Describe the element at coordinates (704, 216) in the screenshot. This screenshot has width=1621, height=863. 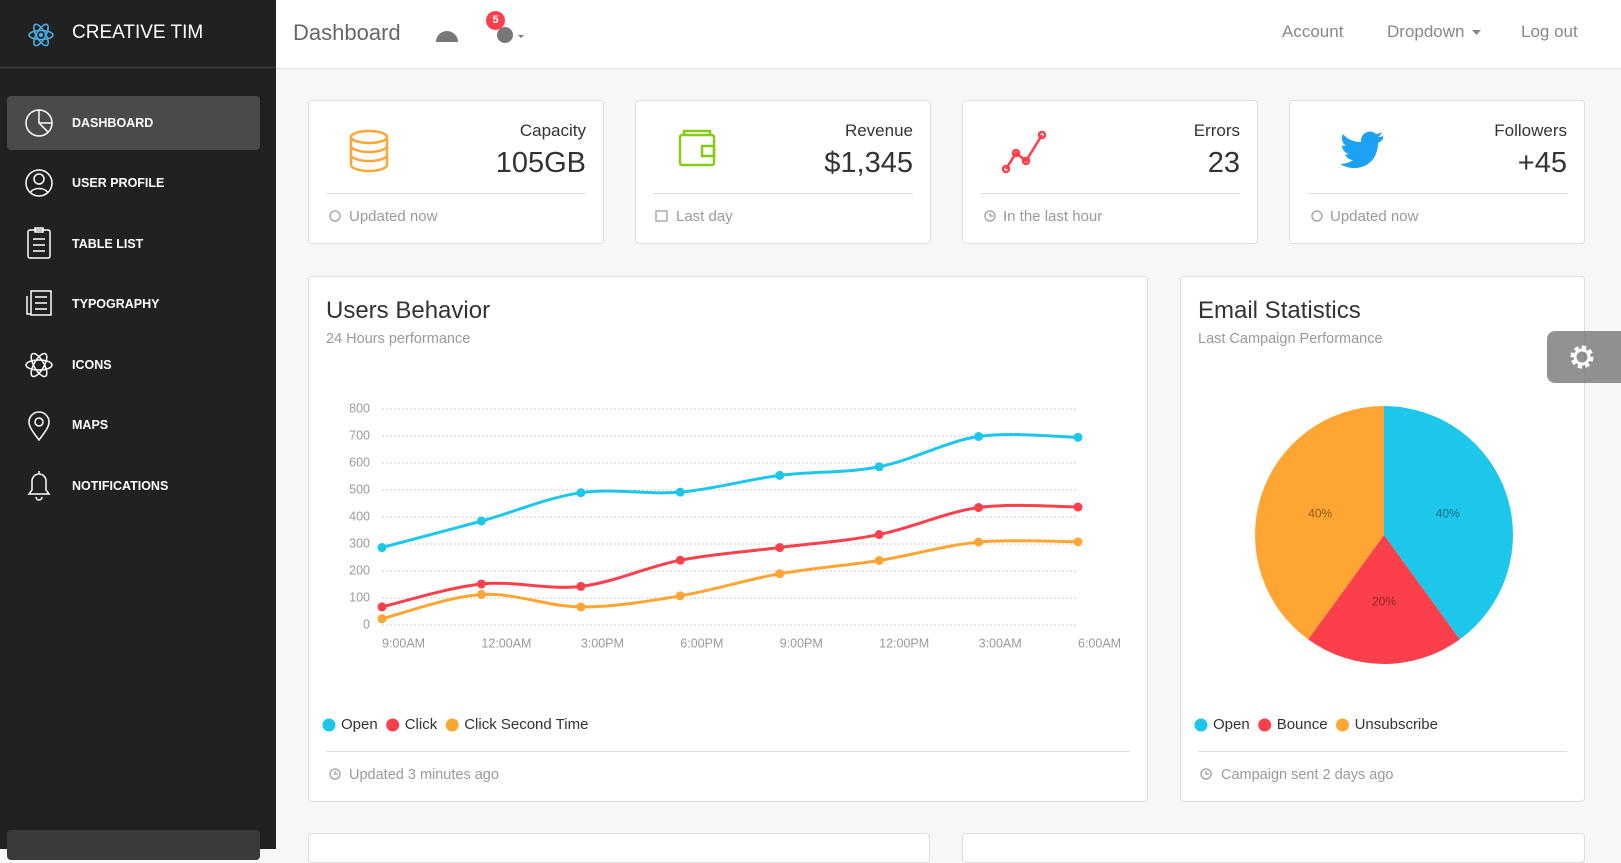
I see `stat-footer: Last day` at that location.